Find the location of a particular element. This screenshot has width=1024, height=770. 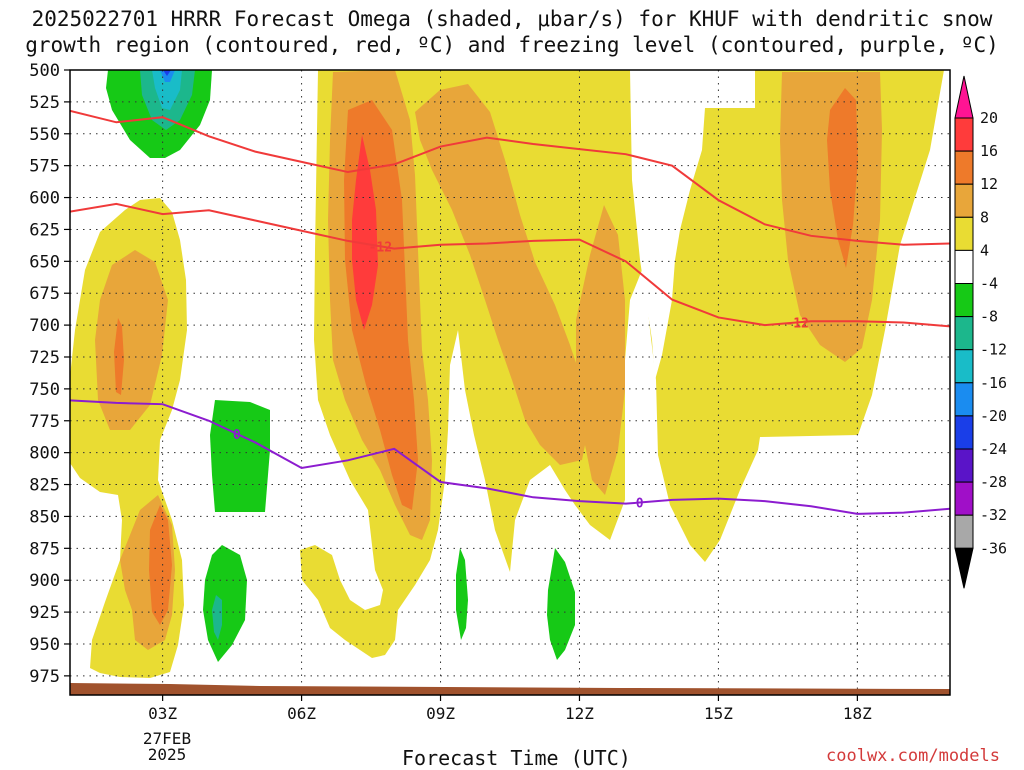

x-tick-label: 06Z is located at coordinates (301, 713).